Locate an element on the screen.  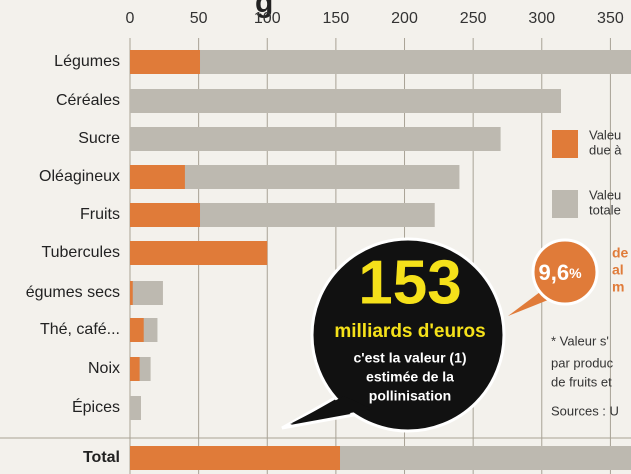
badge-text: m is located at coordinates (618, 287).